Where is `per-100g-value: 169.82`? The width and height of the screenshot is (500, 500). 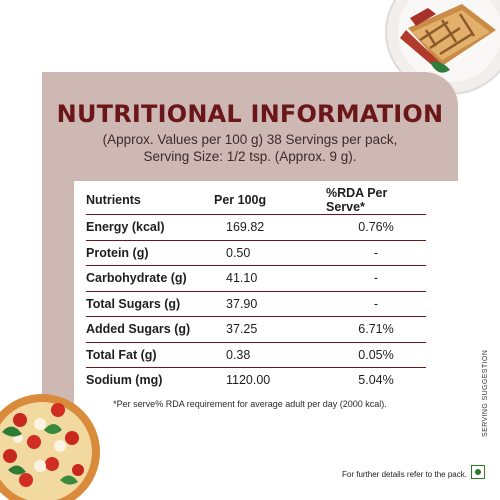
per-100g-value: 169.82 is located at coordinates (270, 227).